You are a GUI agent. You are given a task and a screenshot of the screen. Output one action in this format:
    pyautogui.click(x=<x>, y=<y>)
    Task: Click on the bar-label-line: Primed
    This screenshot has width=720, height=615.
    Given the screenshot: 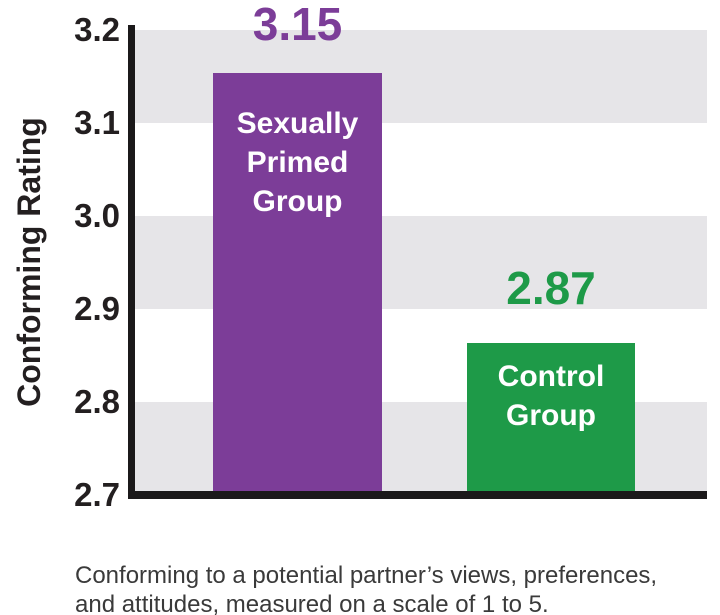 What is the action you would take?
    pyautogui.click(x=297, y=162)
    